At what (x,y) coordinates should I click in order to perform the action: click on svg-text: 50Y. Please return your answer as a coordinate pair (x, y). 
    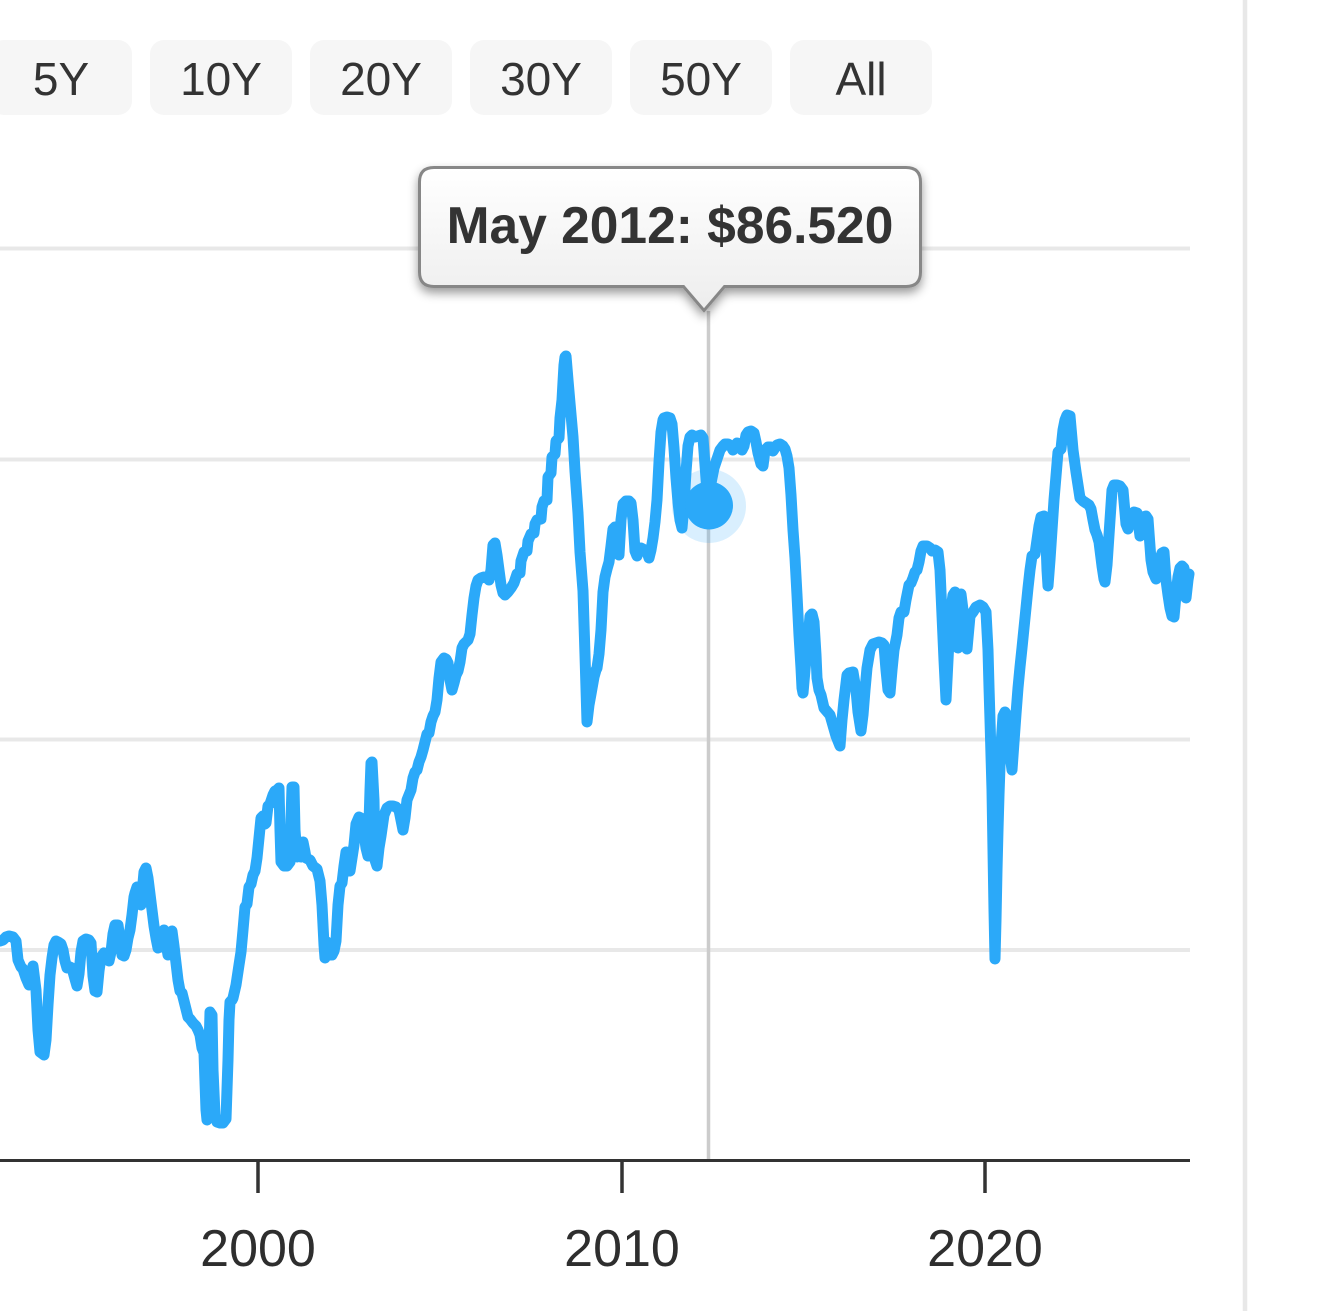
    Looking at the image, I should click on (701, 79).